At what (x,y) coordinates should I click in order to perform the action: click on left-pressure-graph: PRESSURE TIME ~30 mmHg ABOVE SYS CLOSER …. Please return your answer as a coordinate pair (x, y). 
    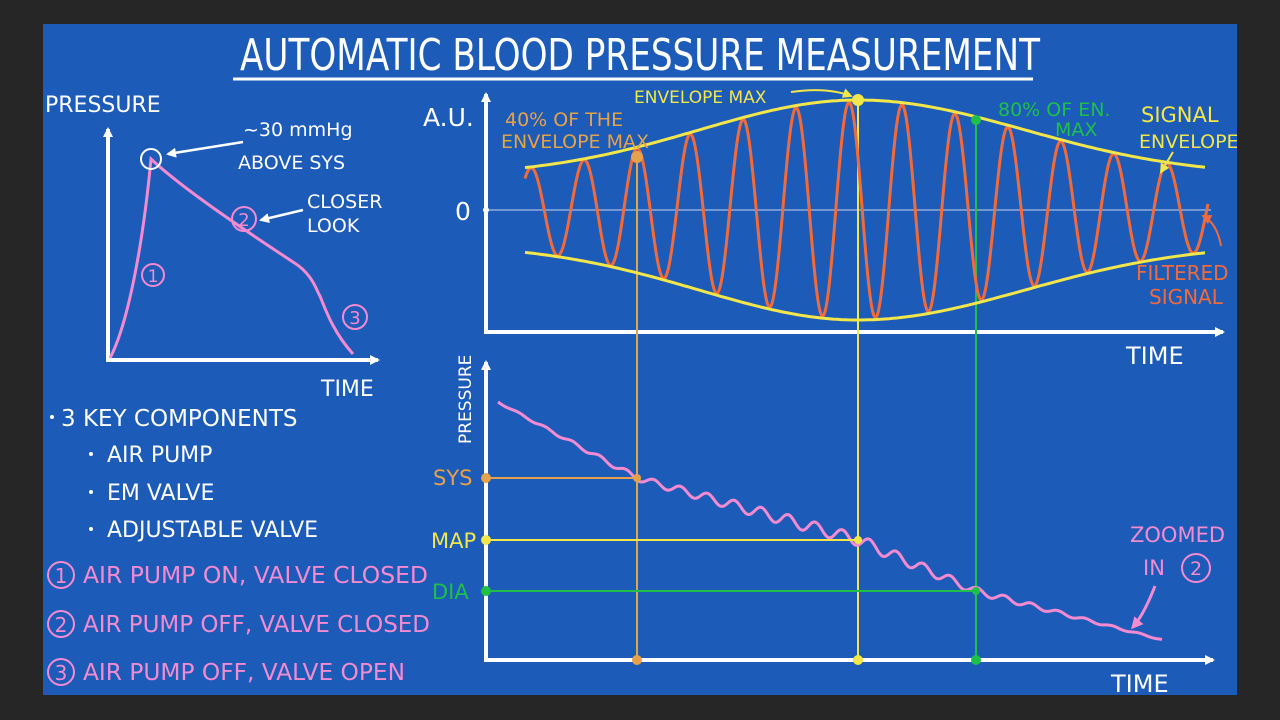
    Looking at the image, I should click on (213, 247).